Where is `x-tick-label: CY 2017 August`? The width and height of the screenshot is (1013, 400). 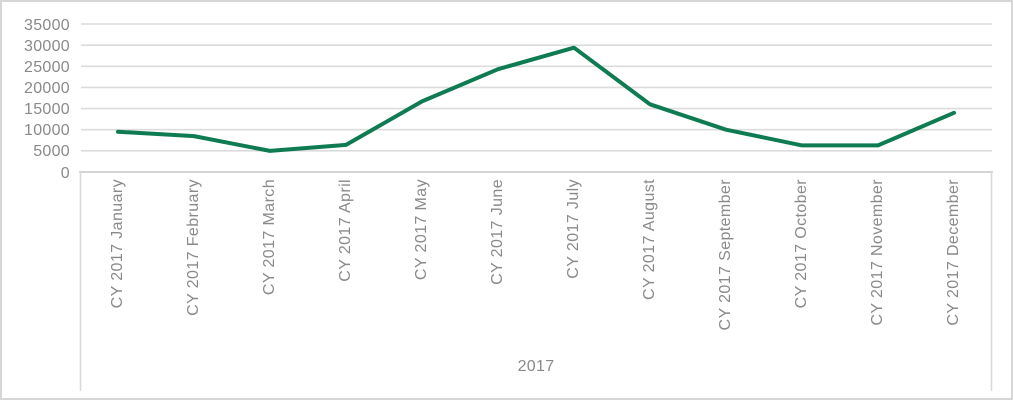
x-tick-label: CY 2017 August is located at coordinates (649, 239).